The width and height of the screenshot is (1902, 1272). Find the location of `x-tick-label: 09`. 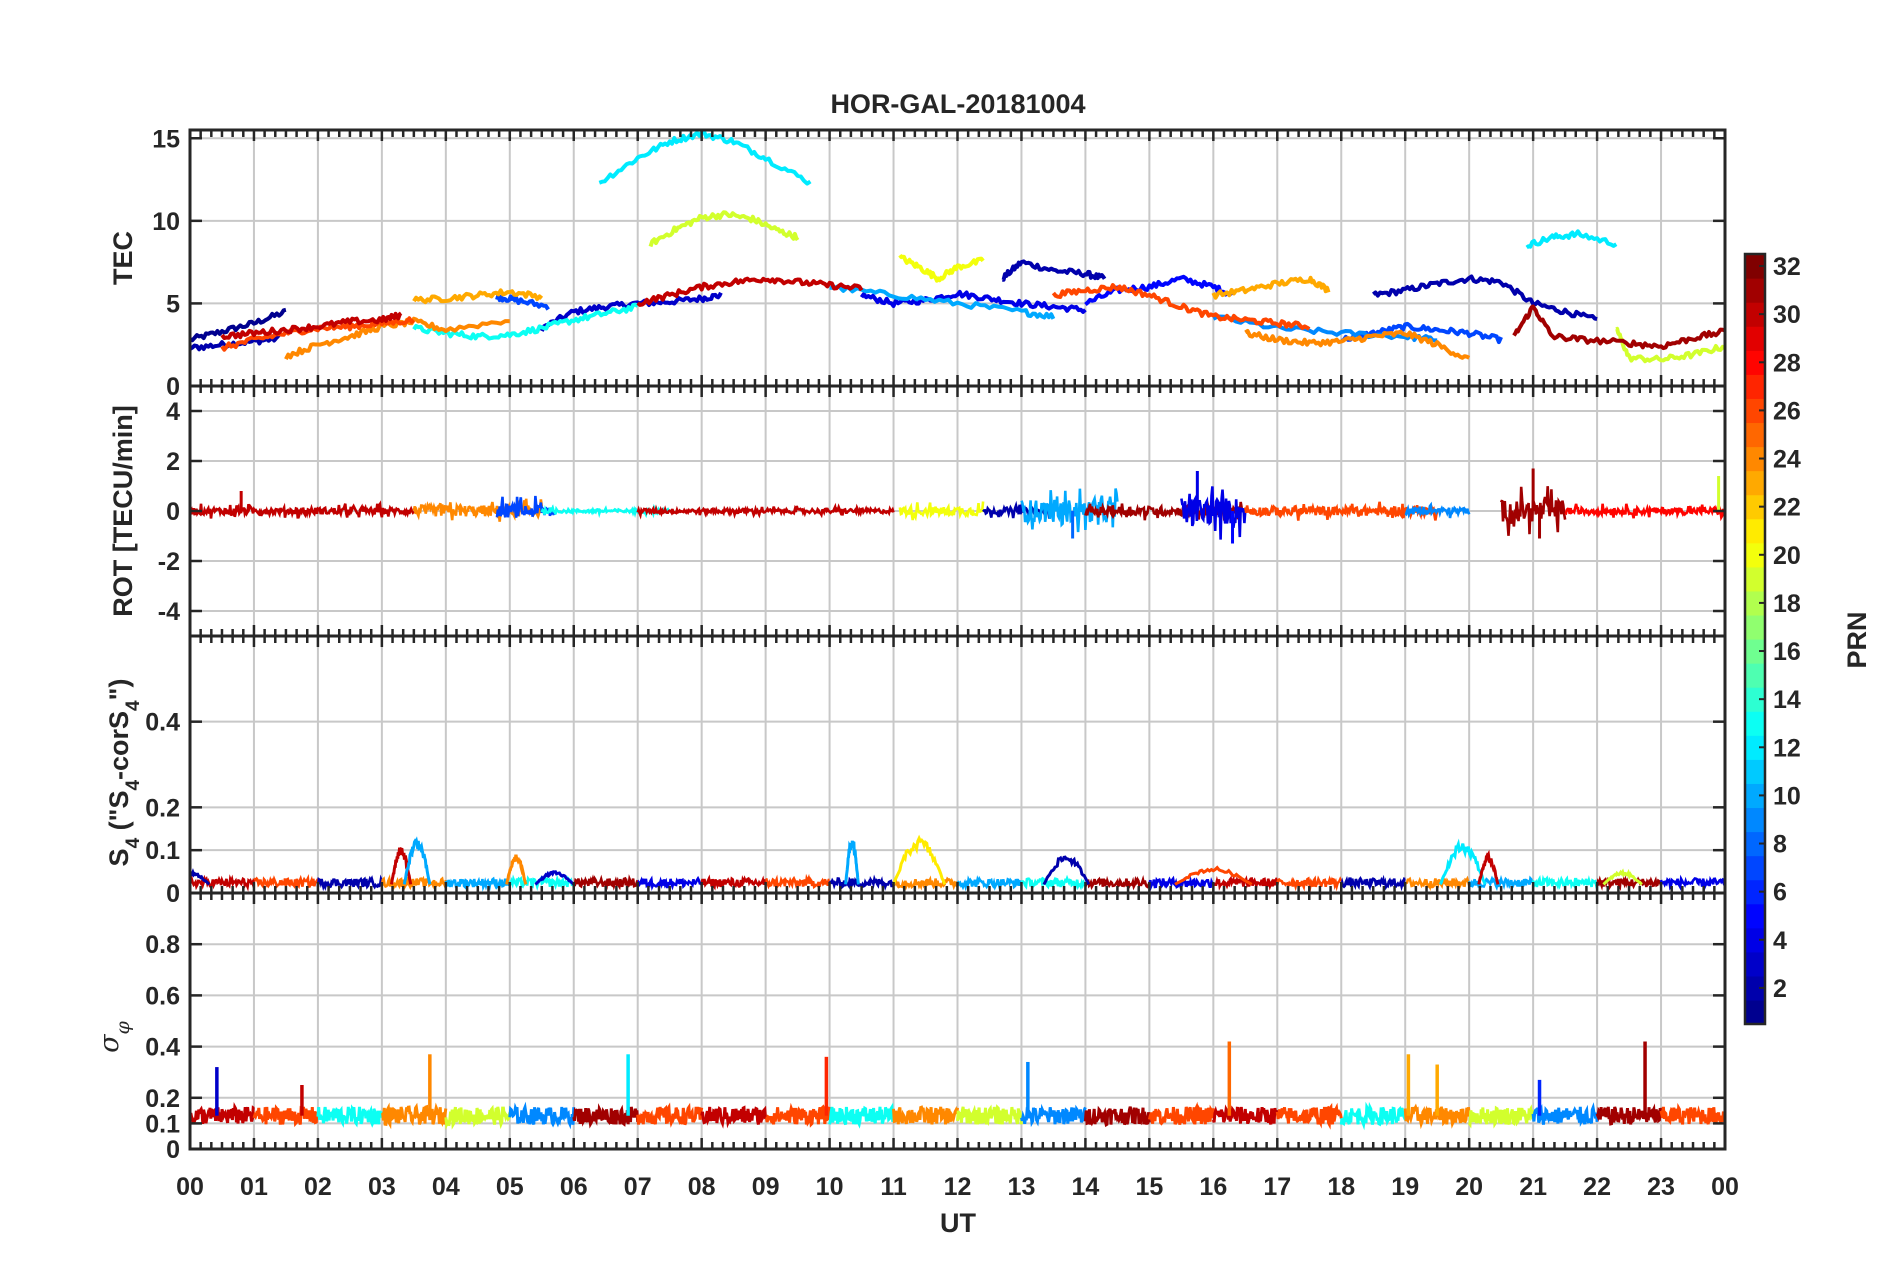

x-tick-label: 09 is located at coordinates (766, 1187).